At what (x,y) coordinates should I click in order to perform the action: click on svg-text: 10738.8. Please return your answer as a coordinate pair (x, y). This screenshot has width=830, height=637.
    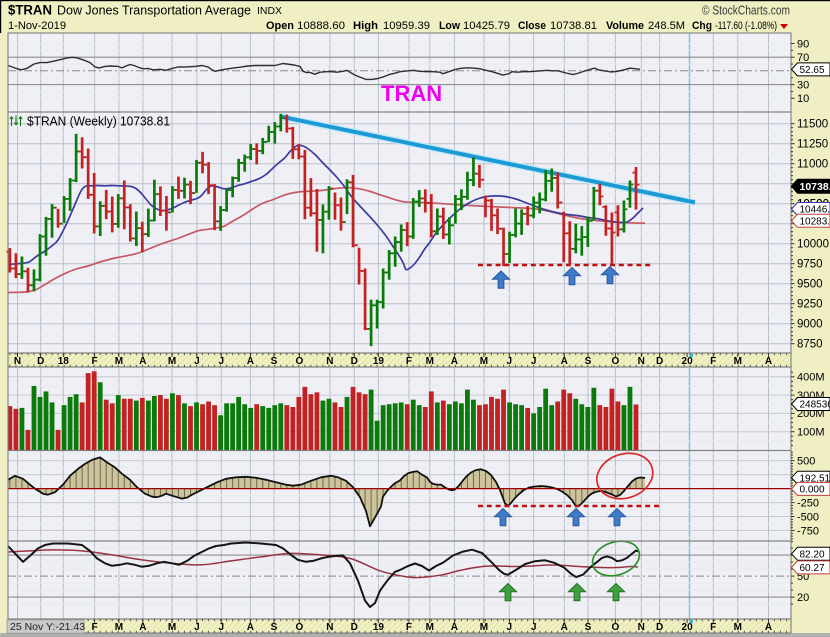
    Looking at the image, I should click on (815, 187).